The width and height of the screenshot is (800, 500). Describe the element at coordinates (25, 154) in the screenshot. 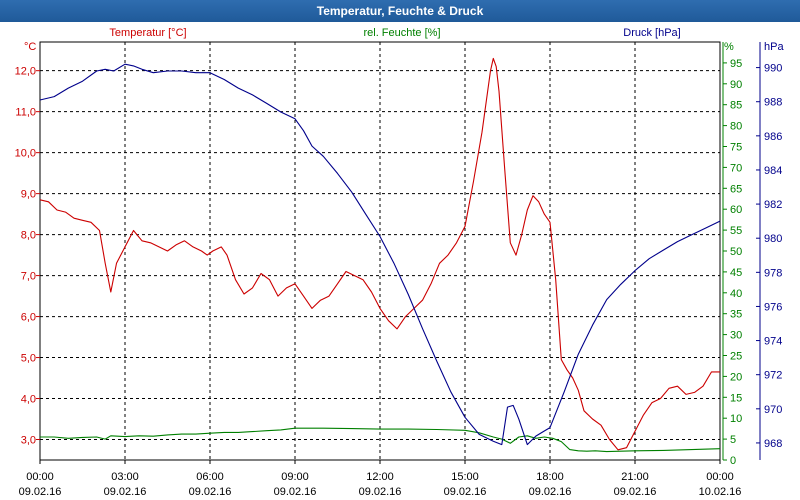

I see `temperature-tick-label: 10,0` at that location.